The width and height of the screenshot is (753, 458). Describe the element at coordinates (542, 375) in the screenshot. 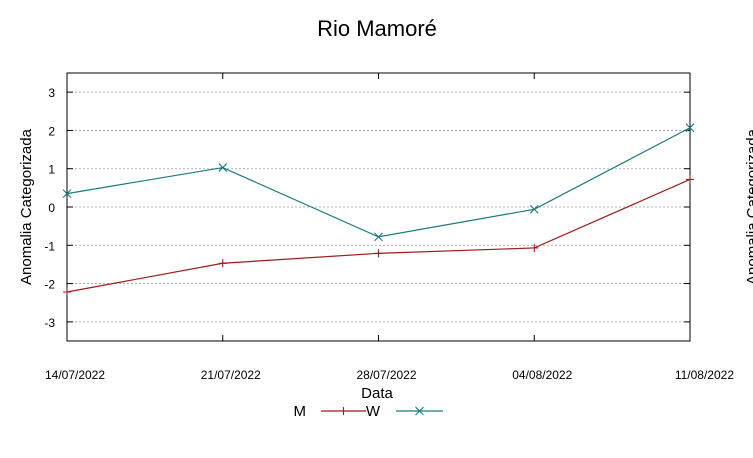

I see `x-tick-label: 04/08/2022` at that location.